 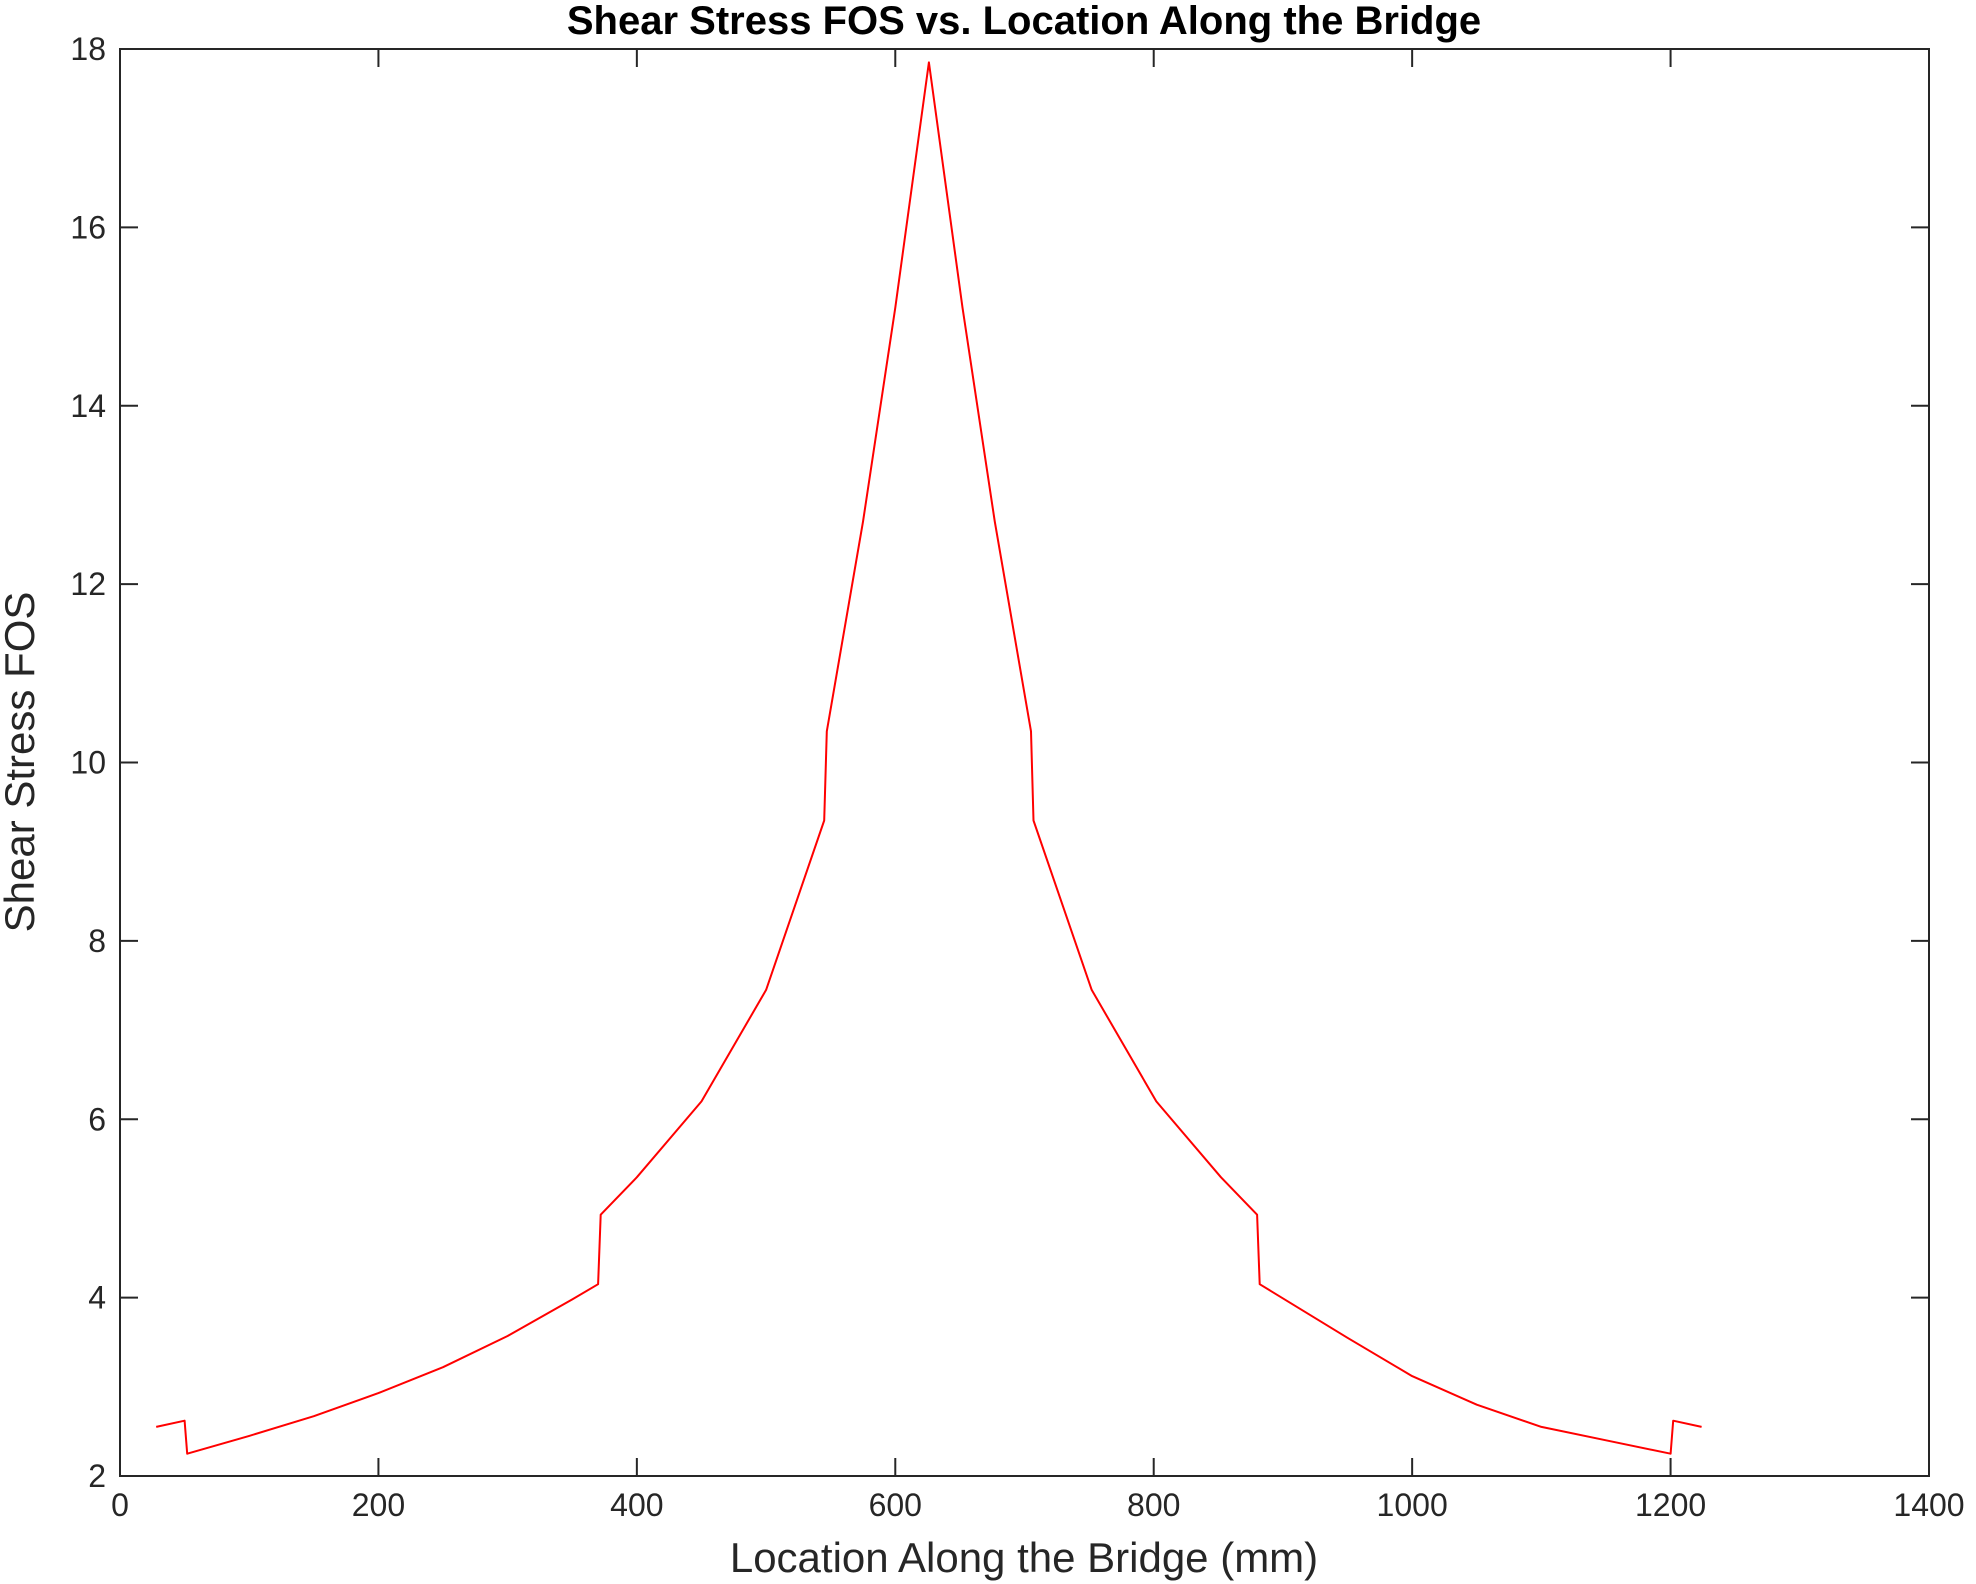 What do you see at coordinates (88, 406) in the screenshot?
I see `y-tick-label: 14` at bounding box center [88, 406].